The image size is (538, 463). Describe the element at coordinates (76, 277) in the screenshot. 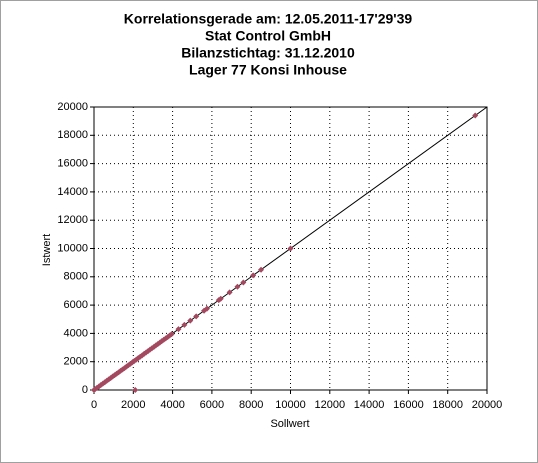

I see `y-tick-label: 8000` at that location.